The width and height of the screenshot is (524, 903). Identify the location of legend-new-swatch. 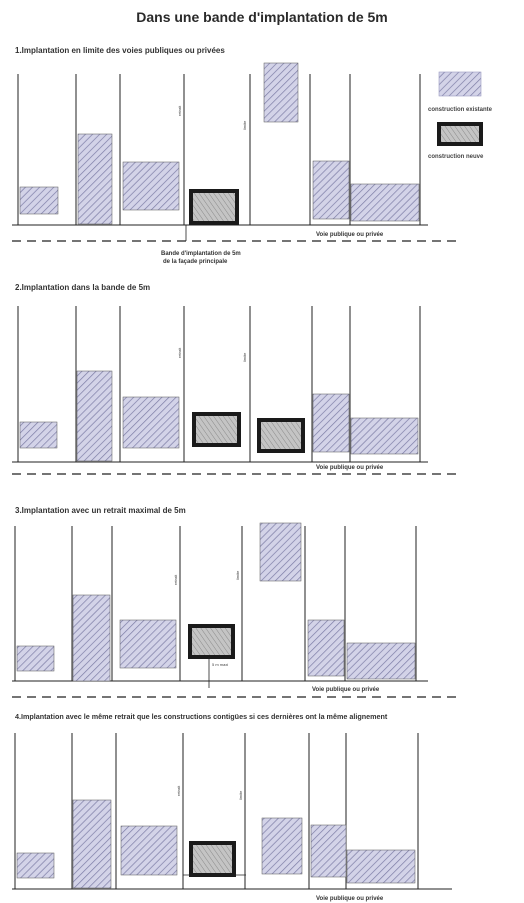
(460, 134).